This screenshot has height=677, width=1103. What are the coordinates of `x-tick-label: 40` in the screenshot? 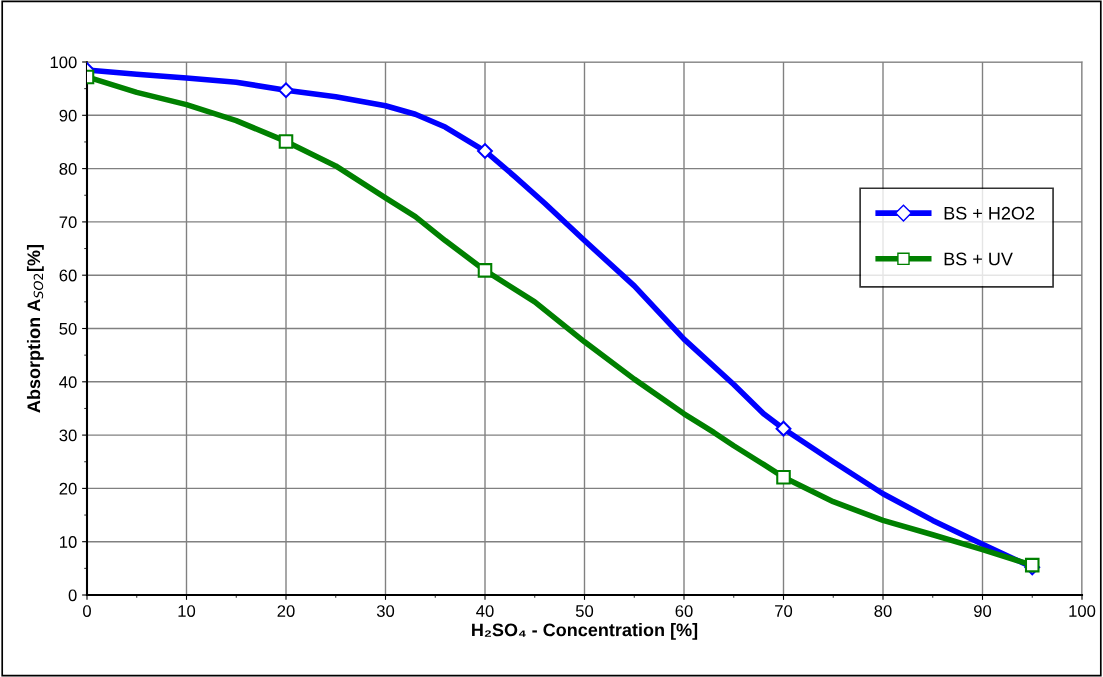 It's located at (485, 611).